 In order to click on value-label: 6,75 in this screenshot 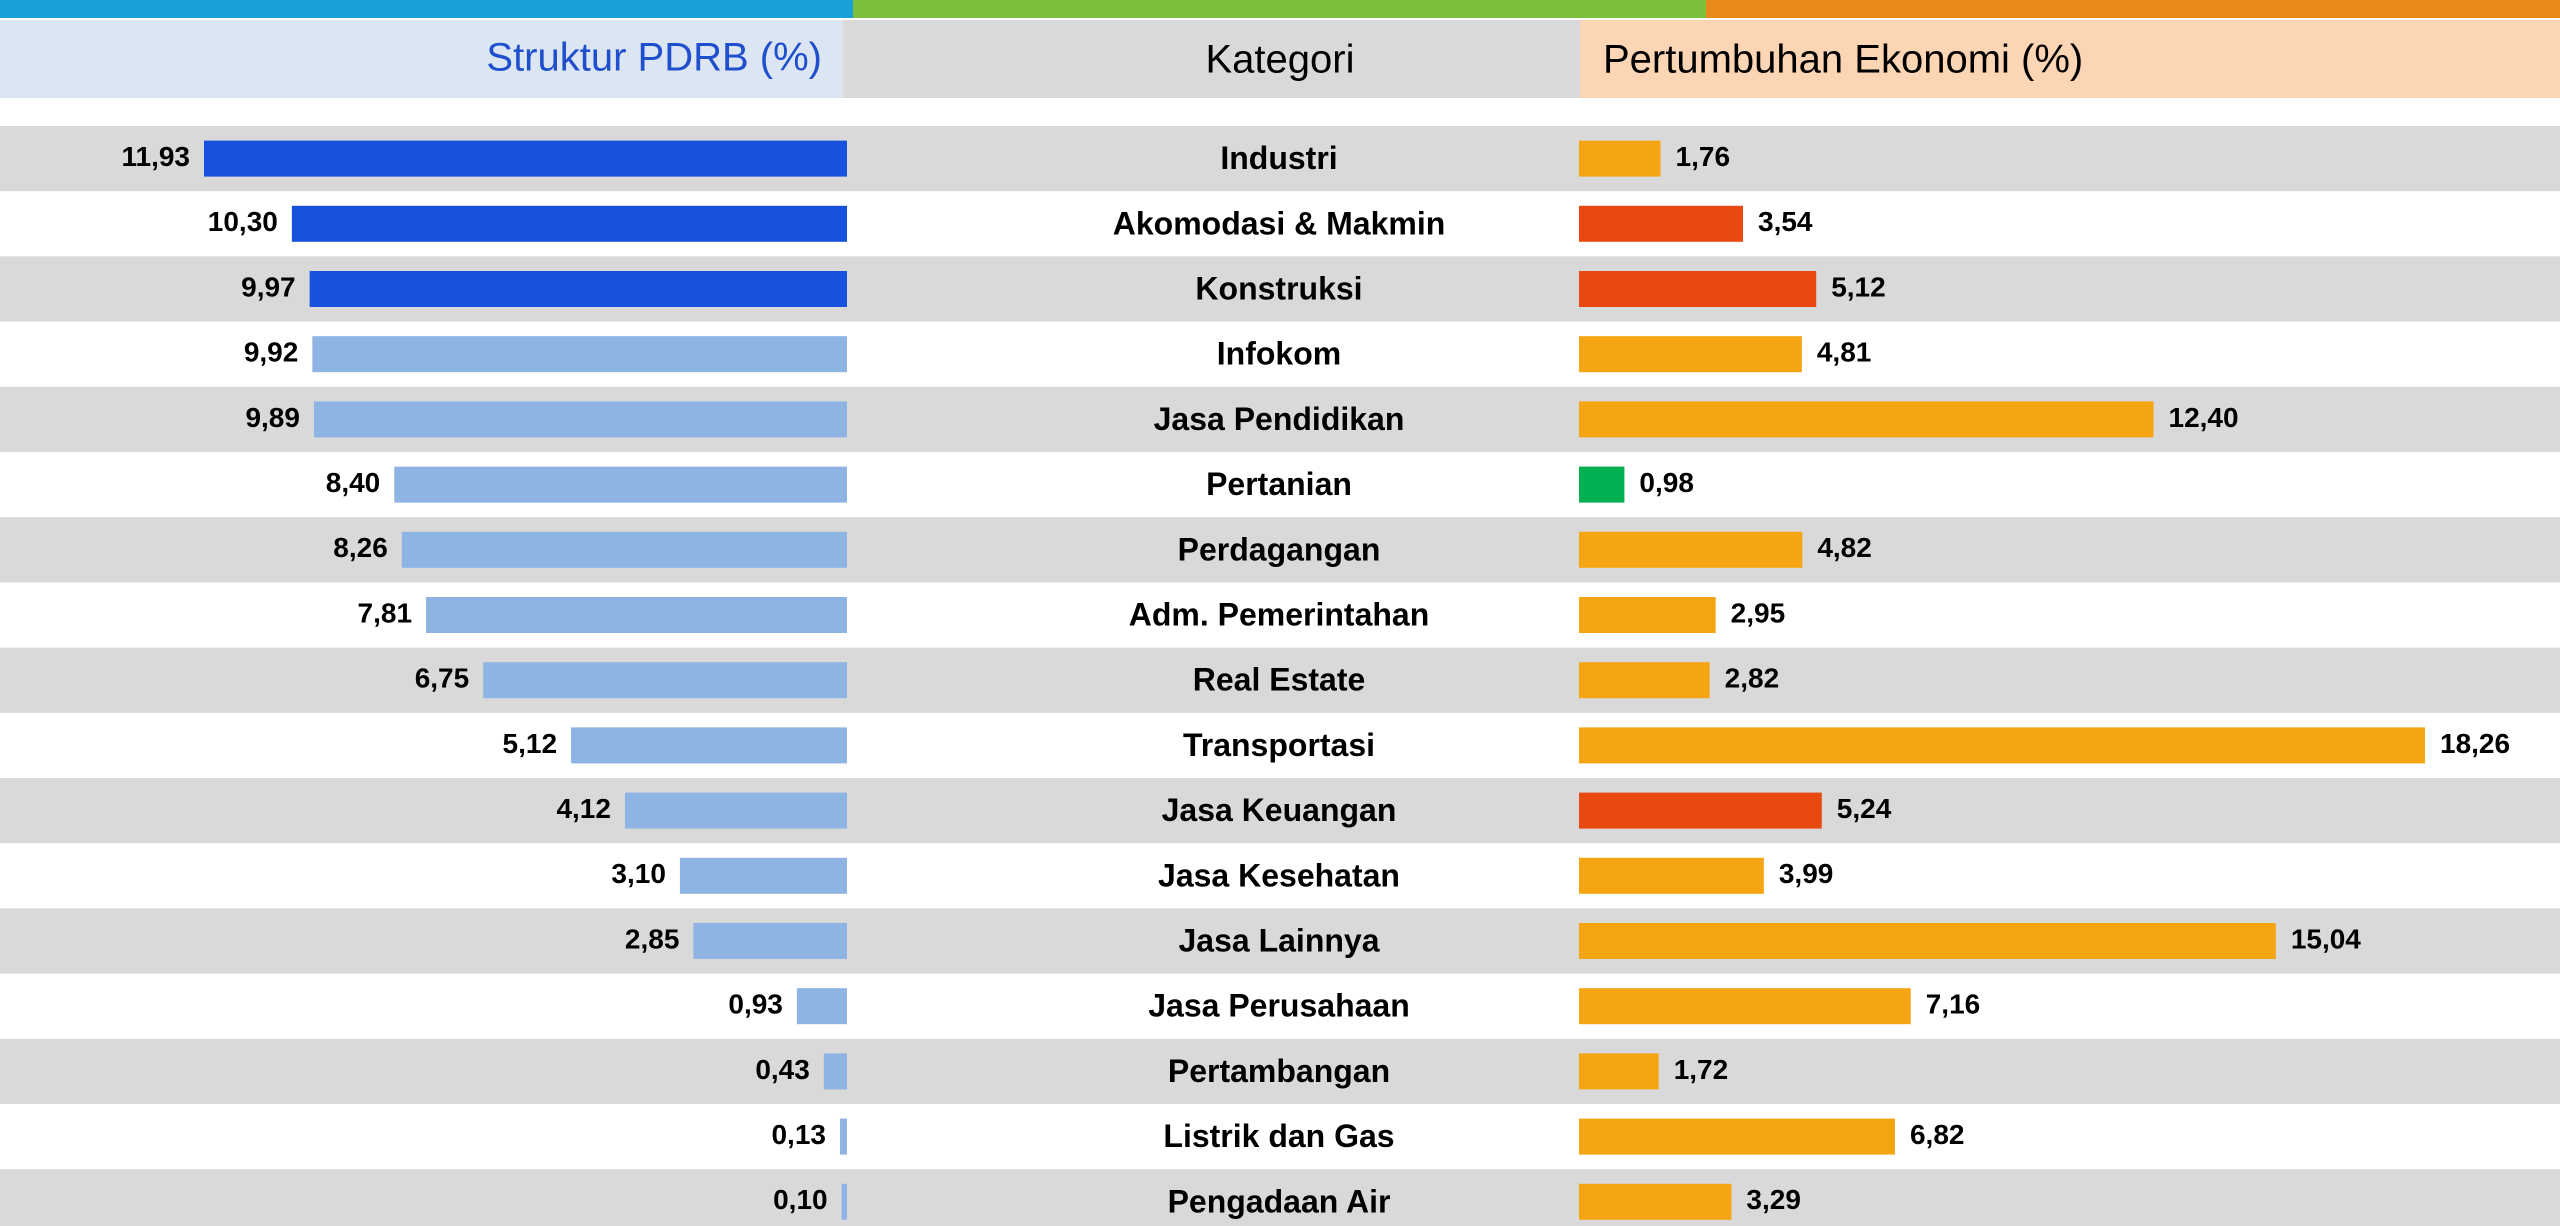, I will do `click(442, 678)`.